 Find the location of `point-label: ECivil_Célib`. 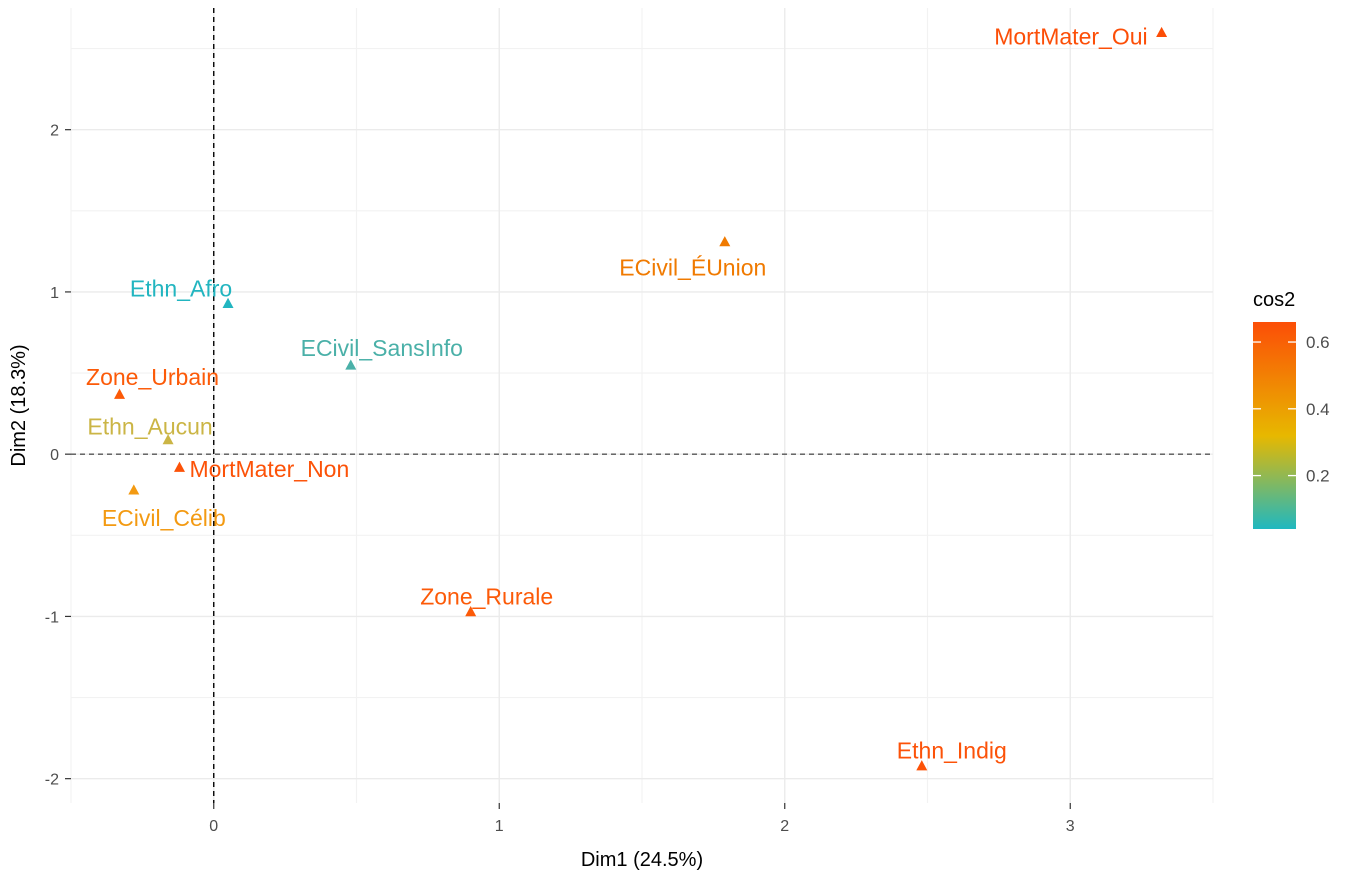

point-label: ECivil_Célib is located at coordinates (164, 518).